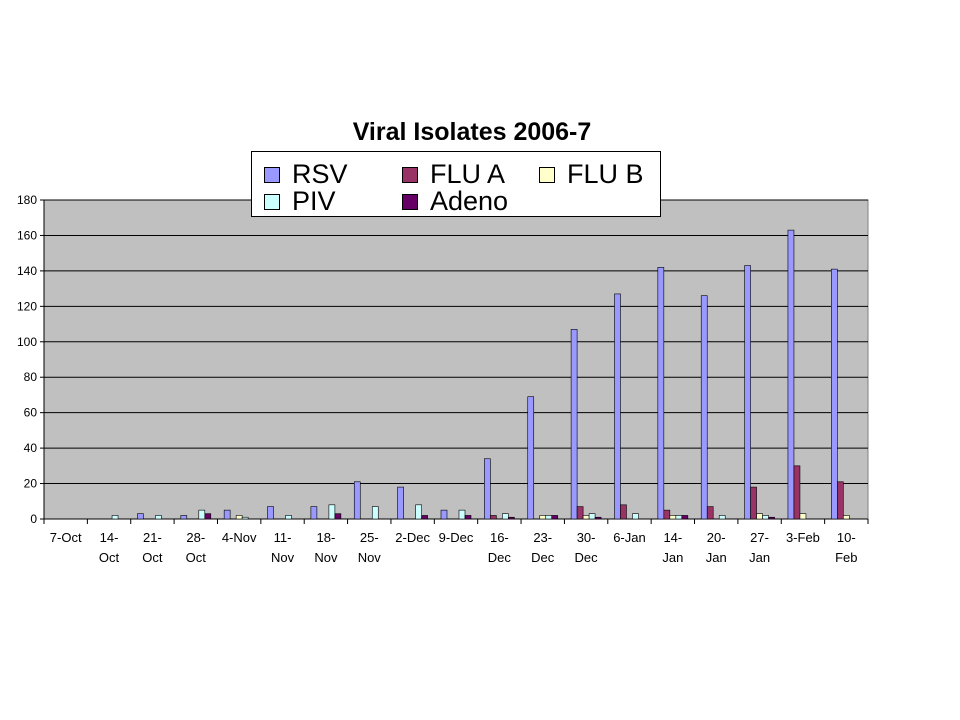 This screenshot has height=720, width=960. Describe the element at coordinates (31, 413) in the screenshot. I see `y-tick-label-60: 60` at that location.